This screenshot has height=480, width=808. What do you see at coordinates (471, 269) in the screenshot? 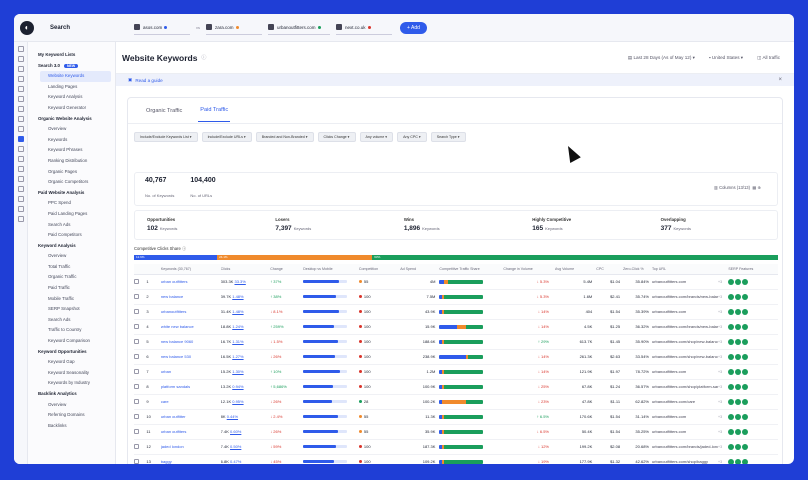
I see `column-header: Competitive Traffic Share` at bounding box center [471, 269].